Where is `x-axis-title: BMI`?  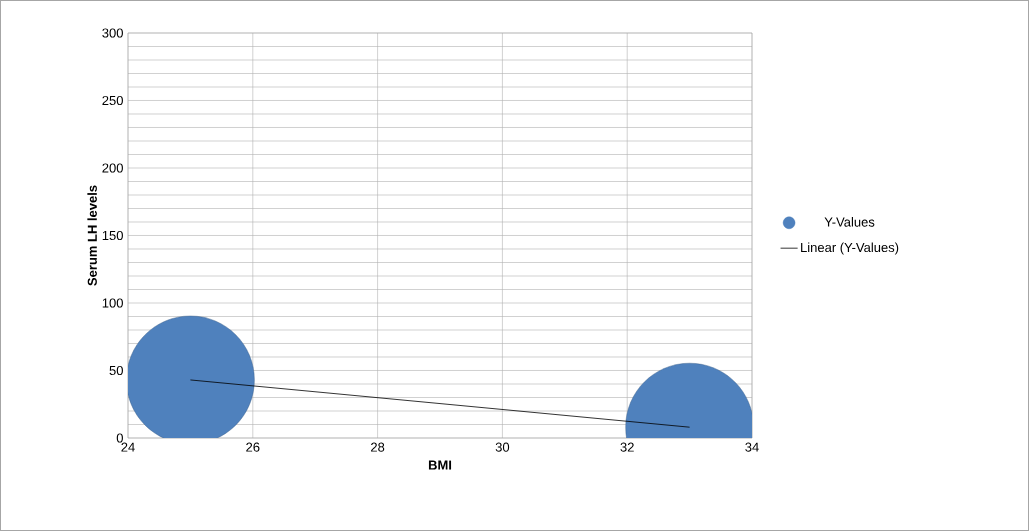
x-axis-title: BMI is located at coordinates (440, 465).